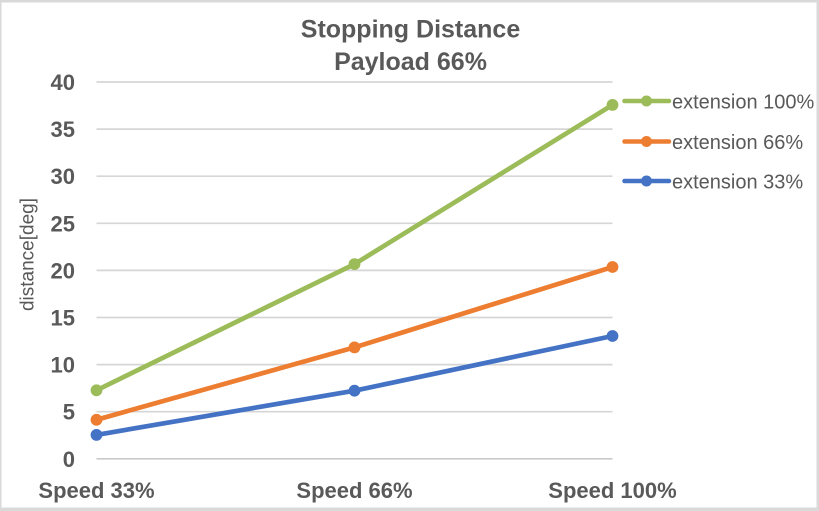 Image resolution: width=819 pixels, height=511 pixels. I want to click on svg-text: distance[deg], so click(28, 254).